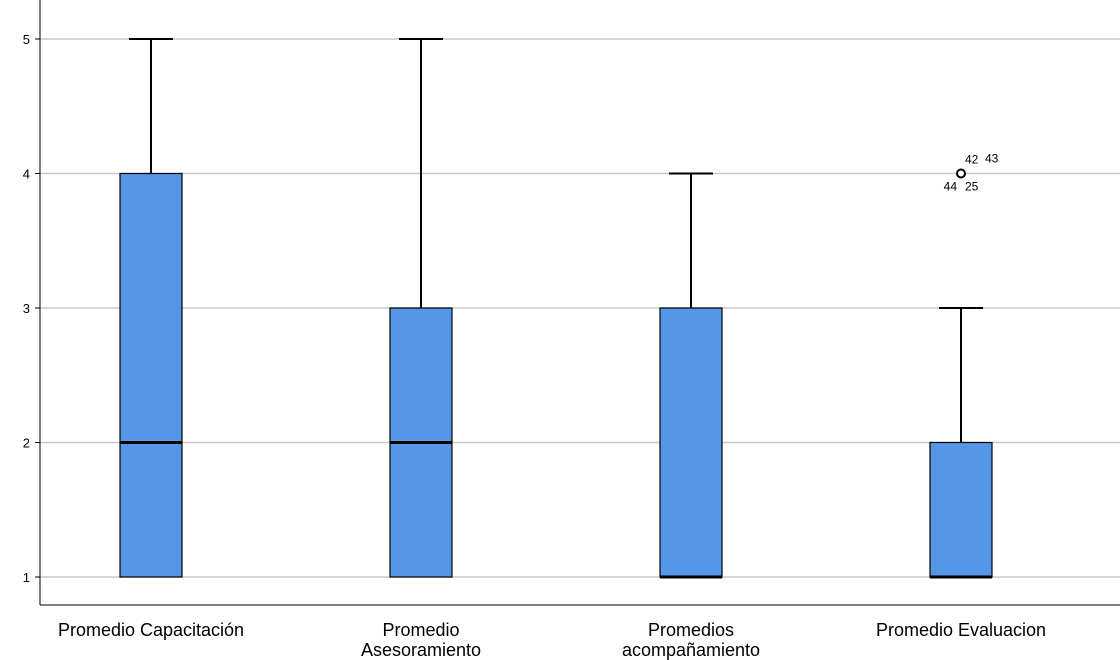  What do you see at coordinates (26, 443) in the screenshot?
I see `y-tick-label-2: 2` at bounding box center [26, 443].